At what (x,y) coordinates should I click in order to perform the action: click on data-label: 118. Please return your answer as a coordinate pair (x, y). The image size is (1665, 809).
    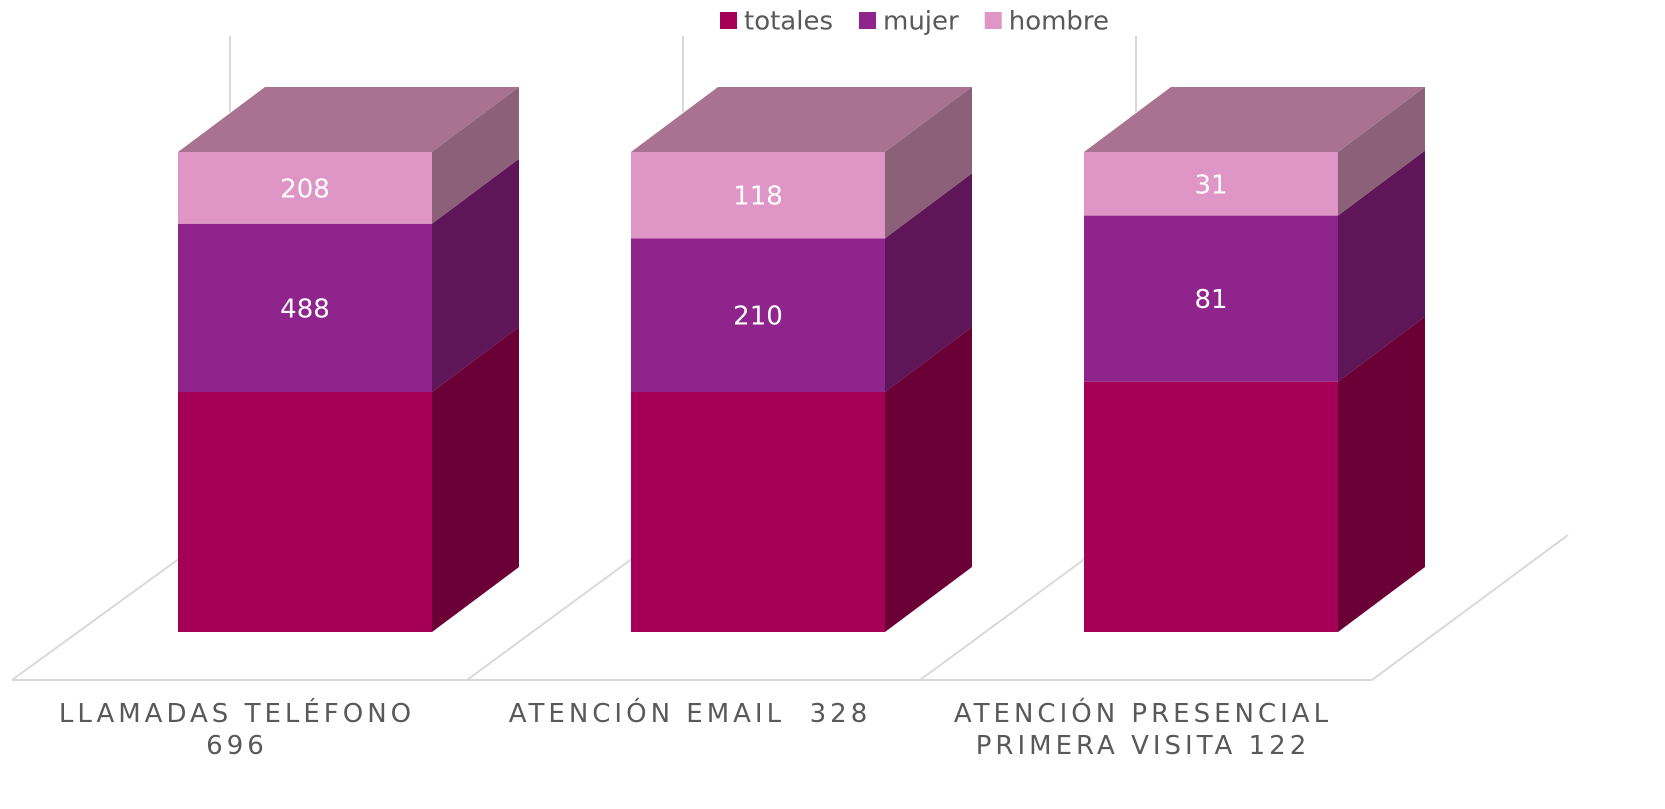
    Looking at the image, I should click on (758, 197).